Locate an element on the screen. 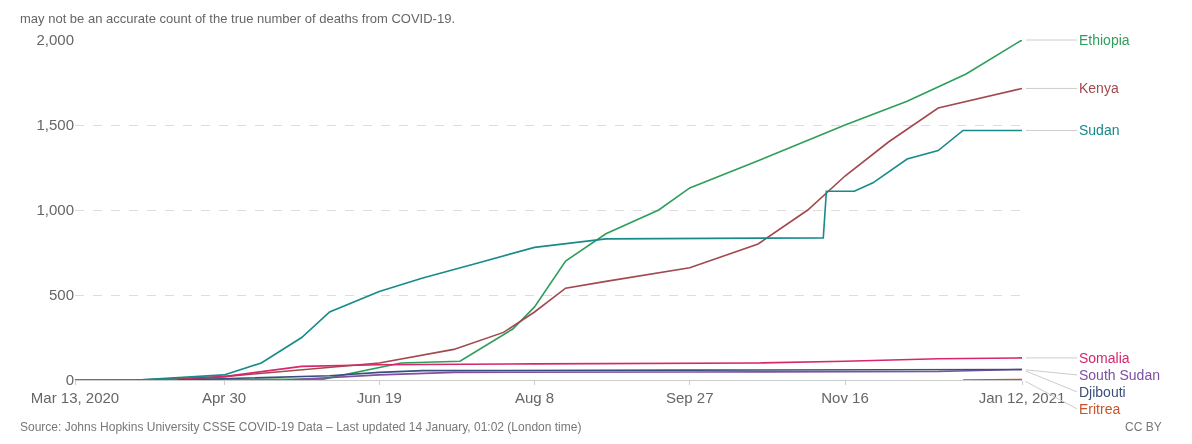 The image size is (1192, 444). y-tick-label: 500 is located at coordinates (61, 295).